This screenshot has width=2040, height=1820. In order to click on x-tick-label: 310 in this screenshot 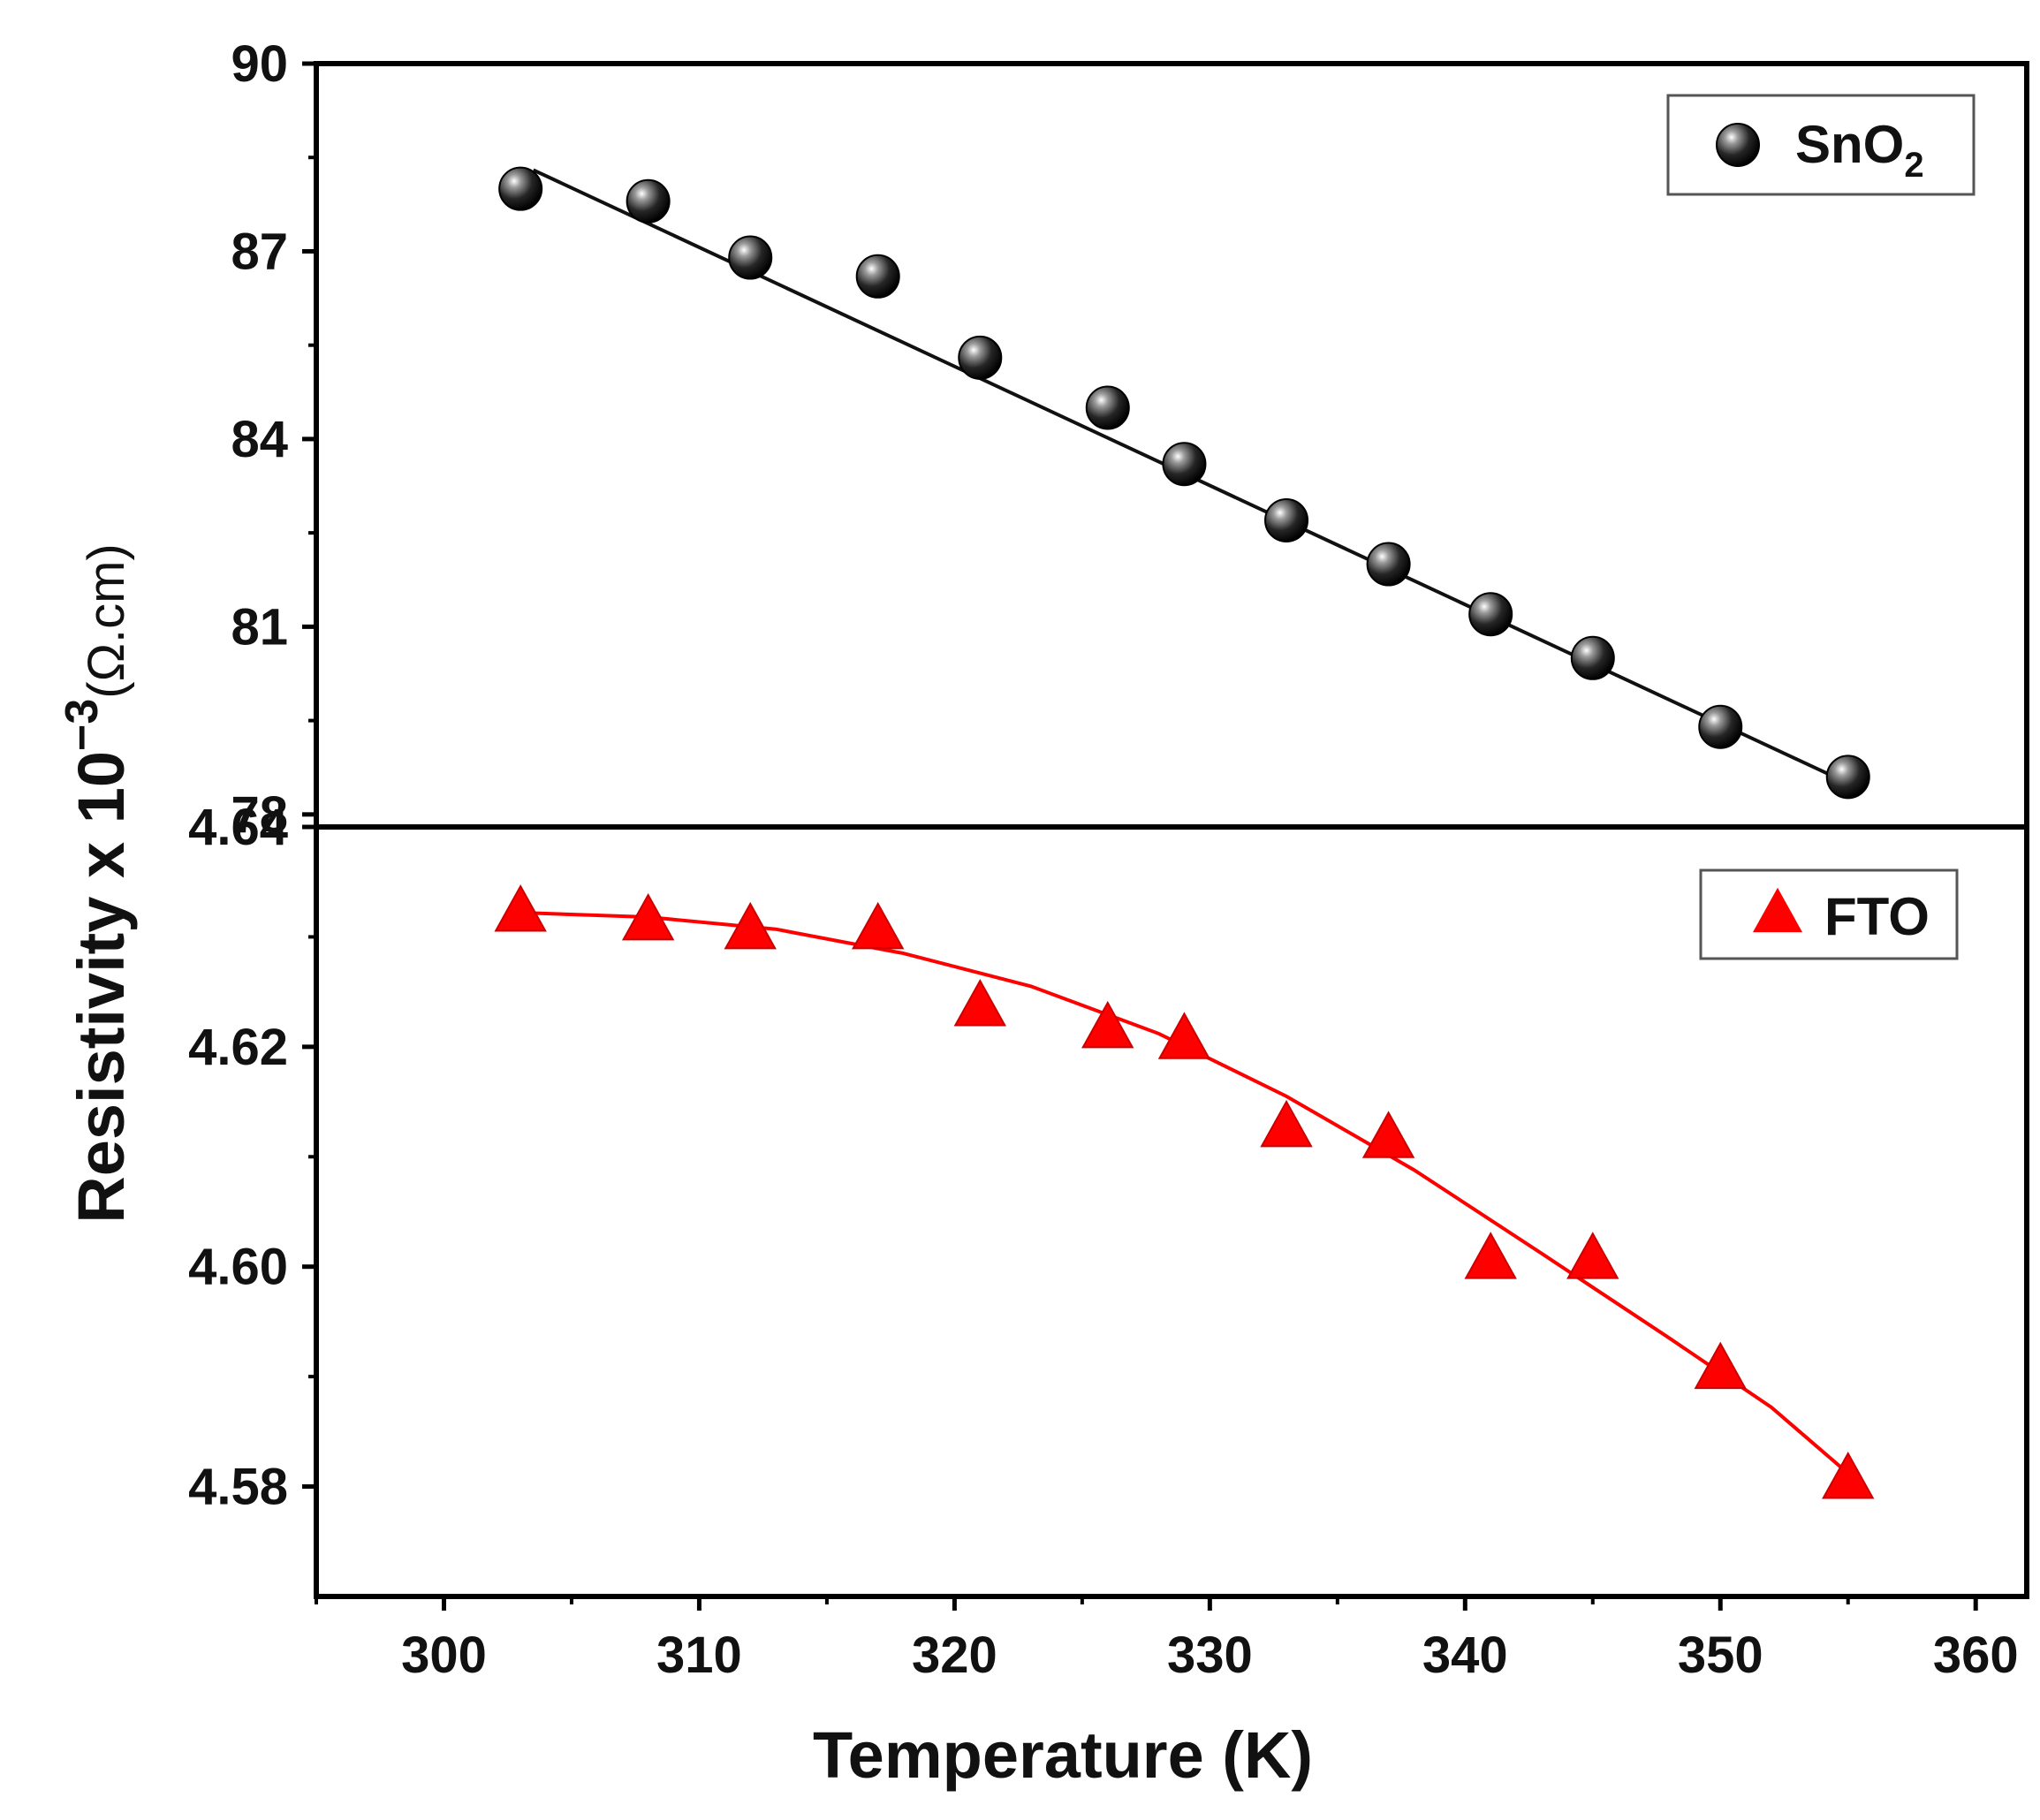, I will do `click(699, 1656)`.